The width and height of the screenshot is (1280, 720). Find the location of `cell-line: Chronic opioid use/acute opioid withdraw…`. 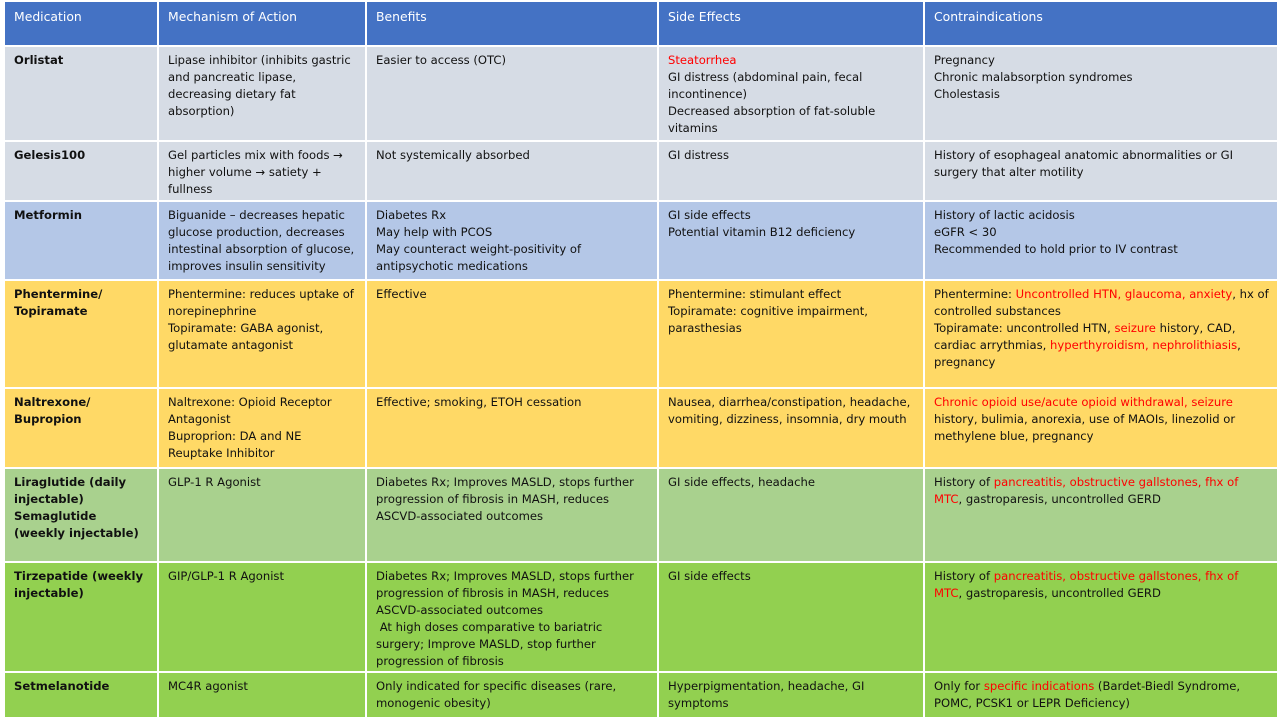

cell-line: Chronic opioid use/acute opioid withdraw… is located at coordinates (1101, 419).